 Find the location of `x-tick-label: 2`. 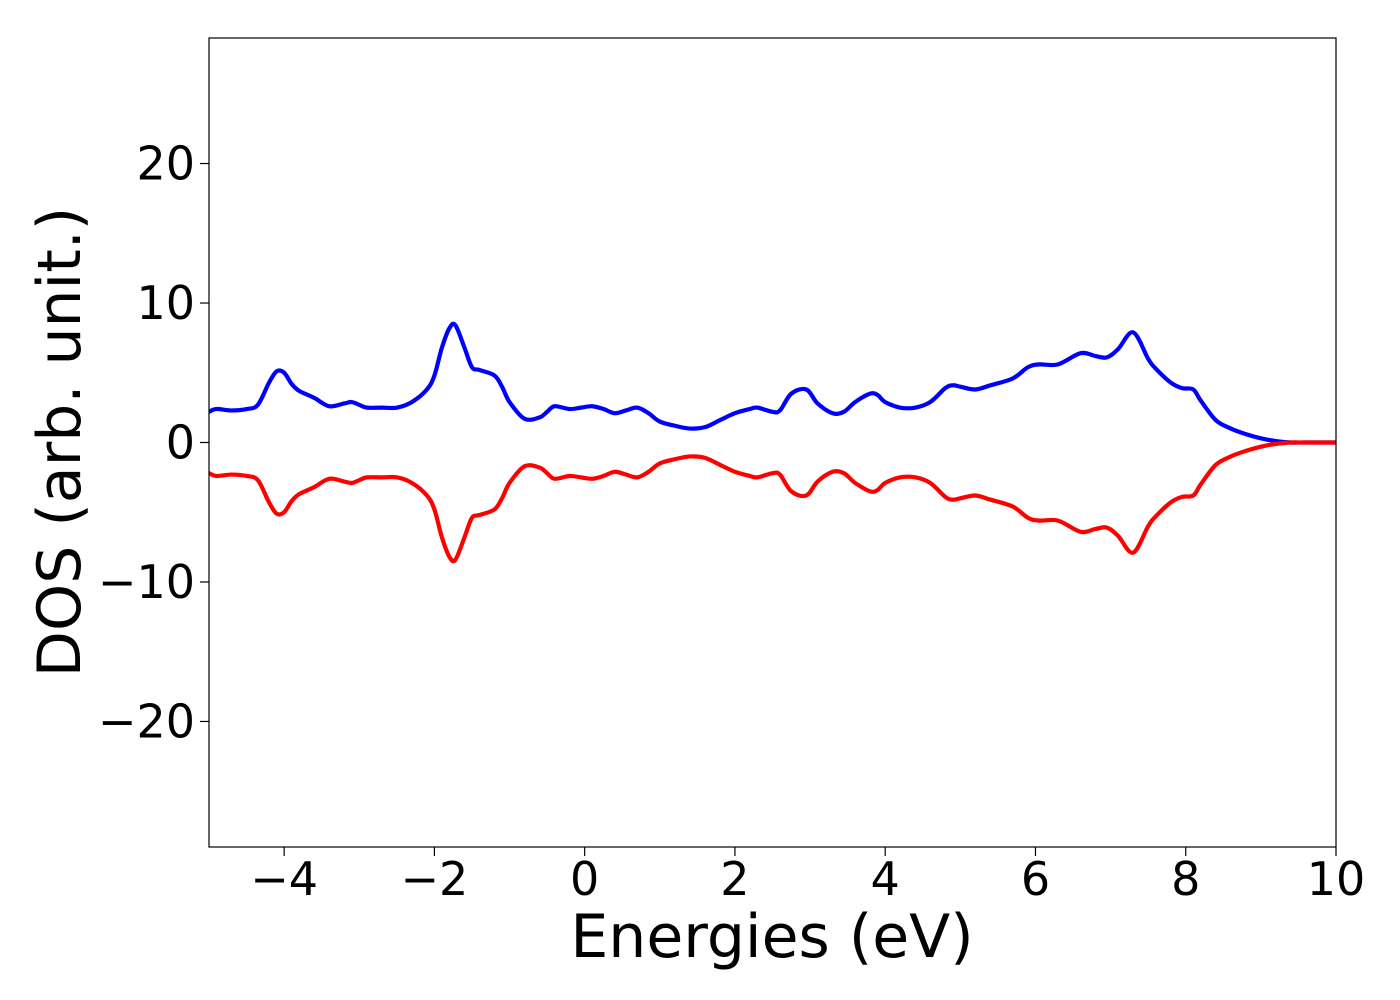

x-tick-label: 2 is located at coordinates (734, 879).